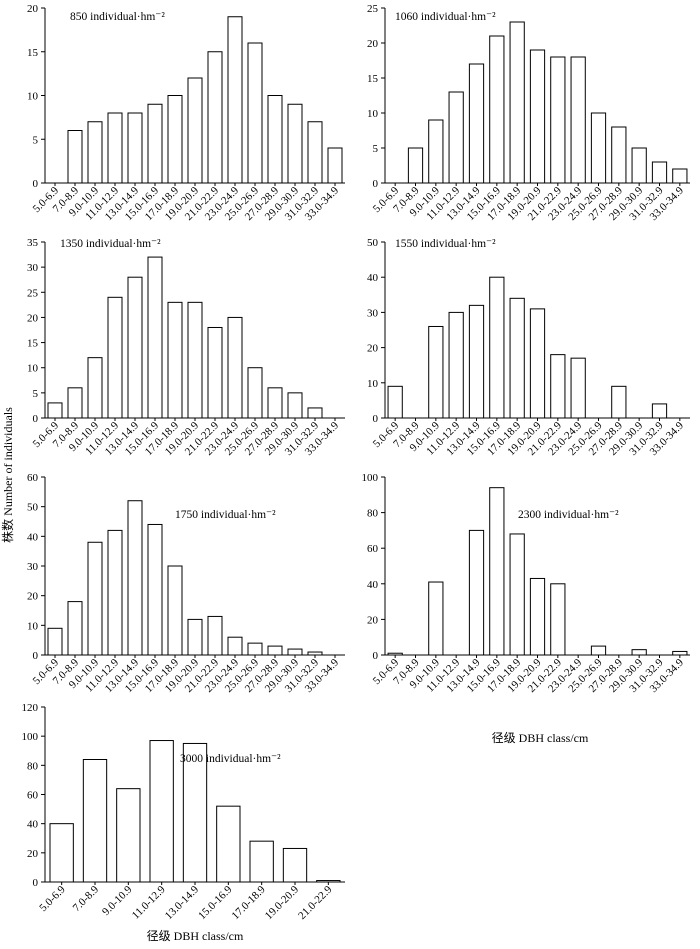 This screenshot has width=700, height=949. I want to click on y-tick-label: 35, so click(33, 243).